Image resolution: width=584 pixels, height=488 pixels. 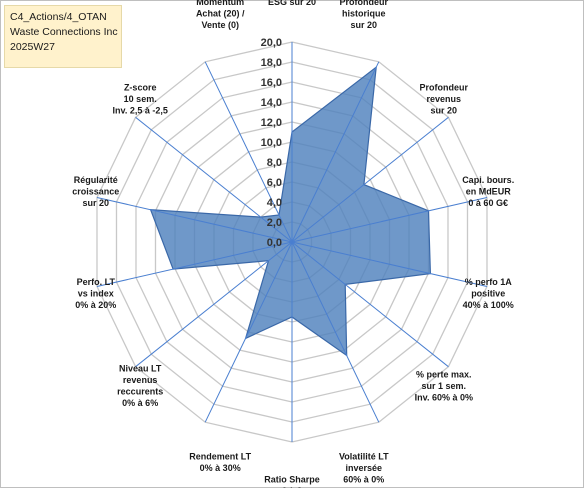 I want to click on axis-label: % perte max. sur 1 sem. Inv. 60% à 0%, so click(x=444, y=385).